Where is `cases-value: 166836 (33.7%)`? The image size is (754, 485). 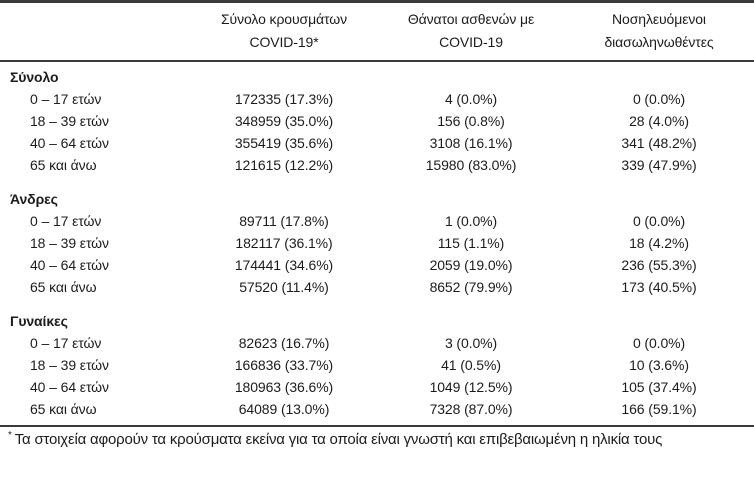 cases-value: 166836 (33.7%) is located at coordinates (284, 365).